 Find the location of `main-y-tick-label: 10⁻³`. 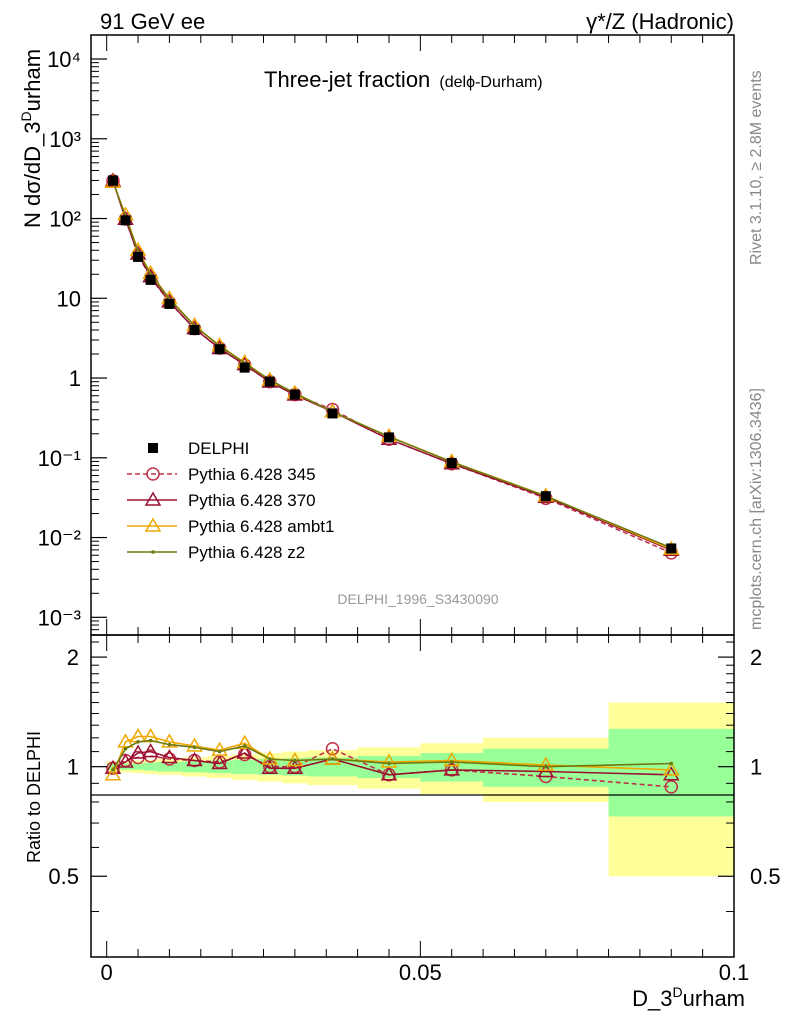

main-y-tick-label: 10⁻³ is located at coordinates (59, 617).